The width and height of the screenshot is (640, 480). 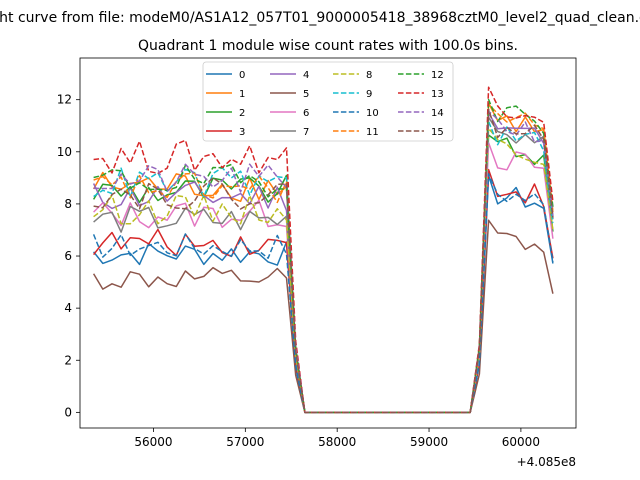 I want to click on legend-label-10: 10, so click(x=372, y=113).